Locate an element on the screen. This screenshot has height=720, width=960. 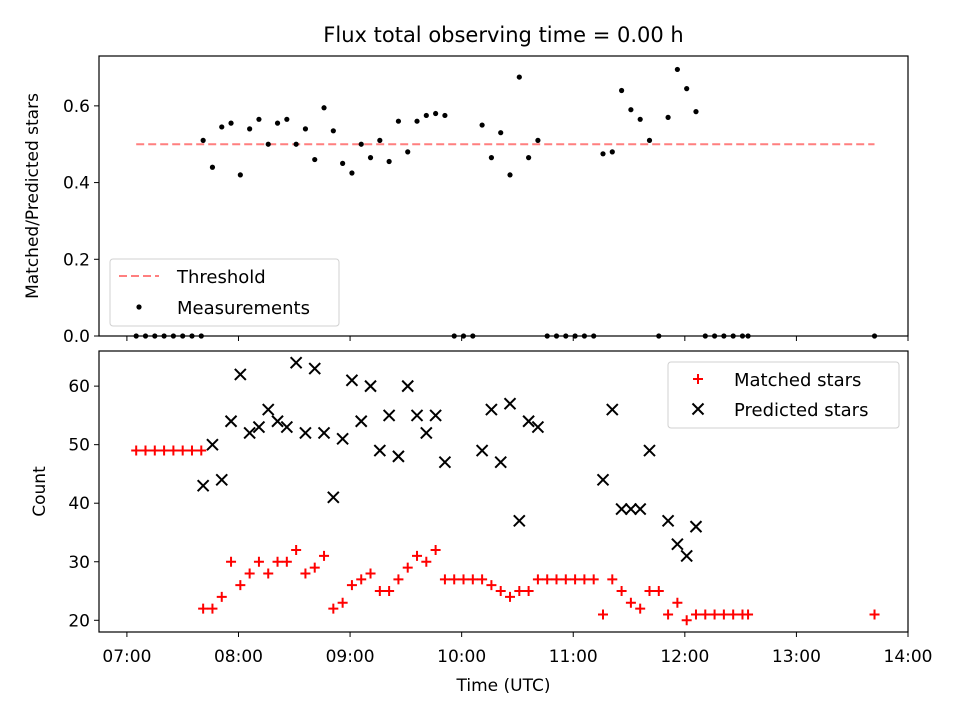
x-tick-label: 07:00 is located at coordinates (126, 657).